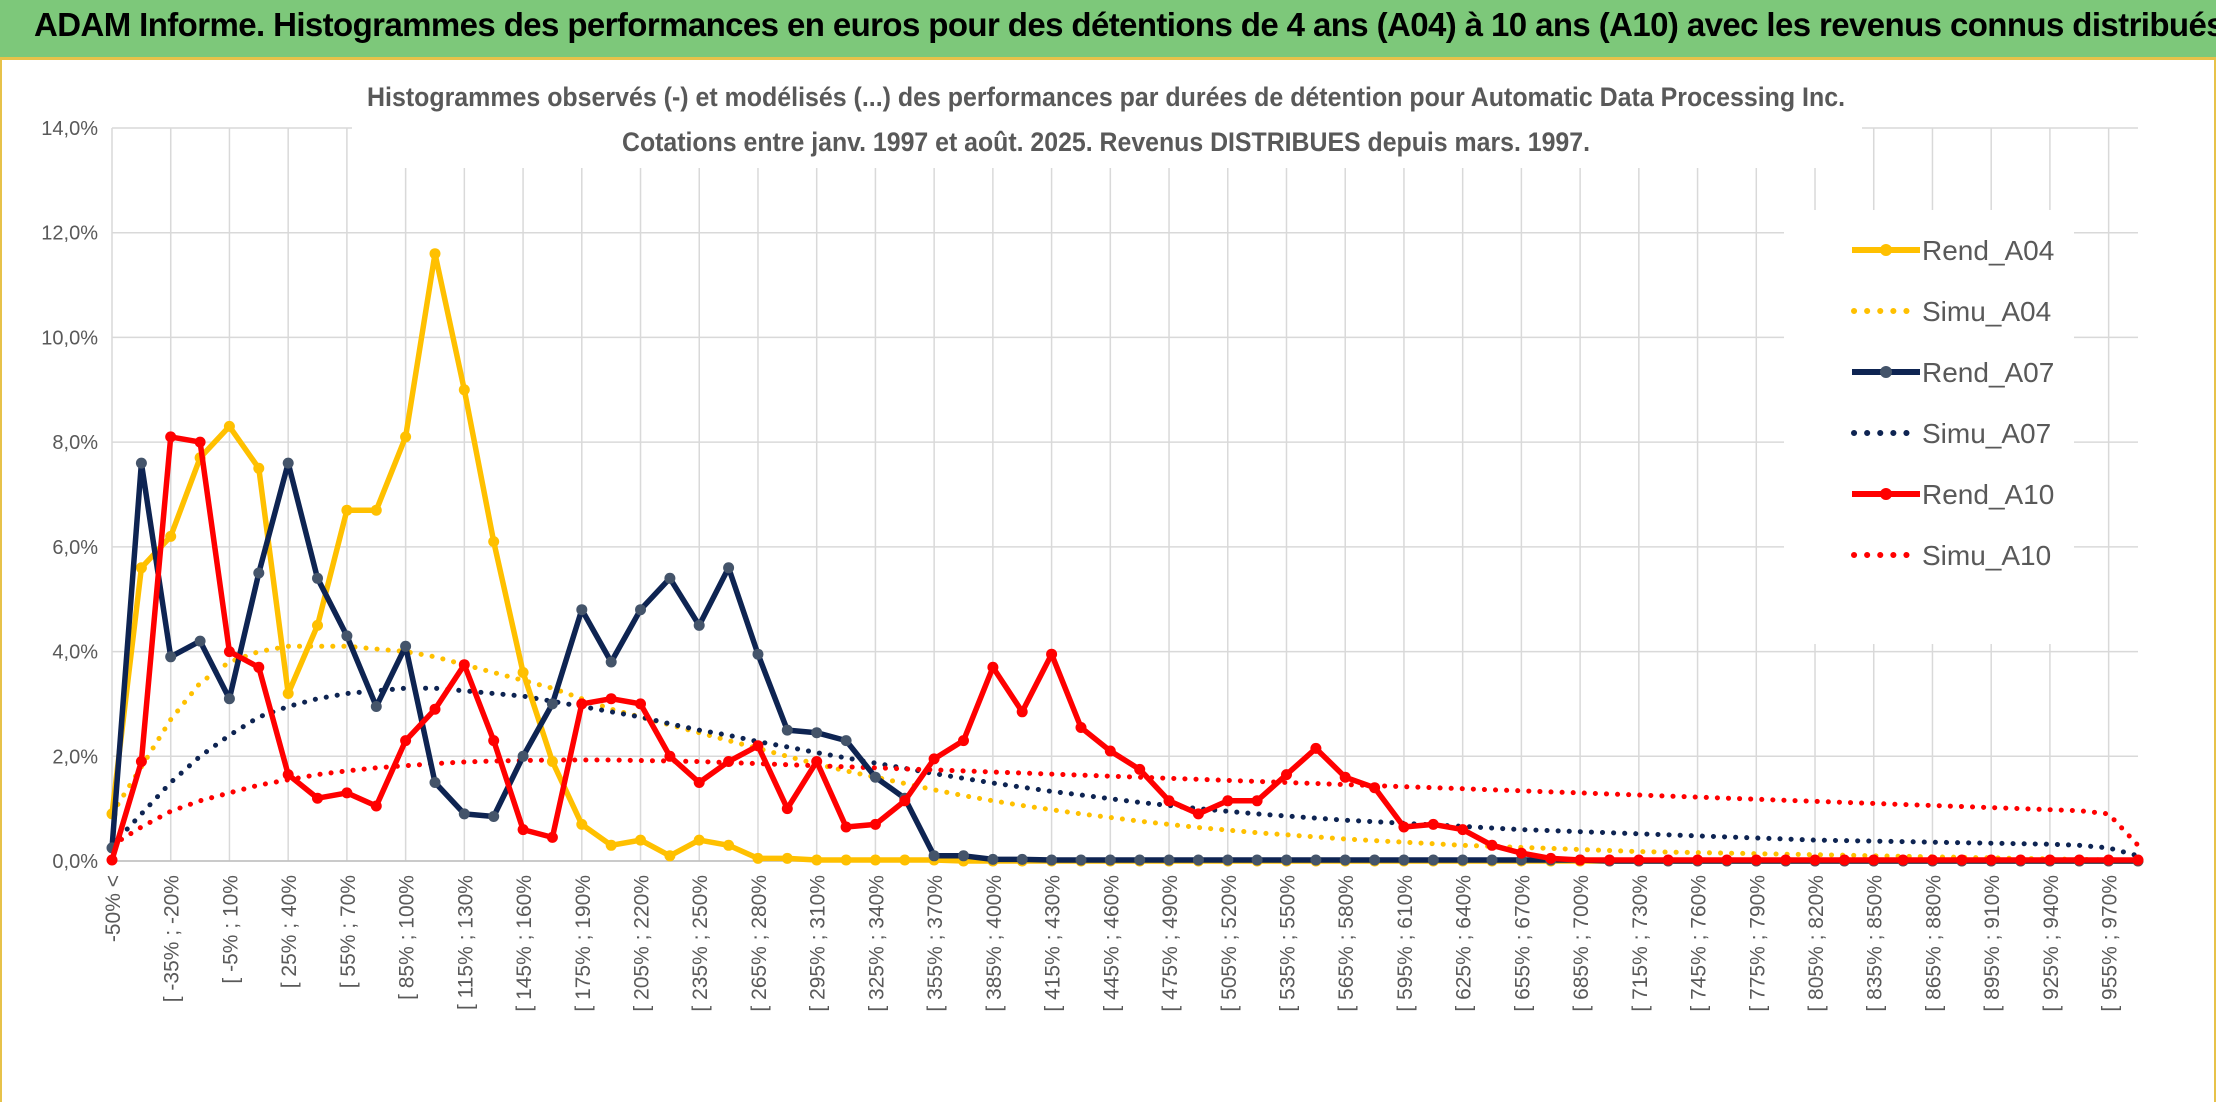 The image size is (2216, 1102). I want to click on legend-item: Rend_A04, so click(1953, 250).